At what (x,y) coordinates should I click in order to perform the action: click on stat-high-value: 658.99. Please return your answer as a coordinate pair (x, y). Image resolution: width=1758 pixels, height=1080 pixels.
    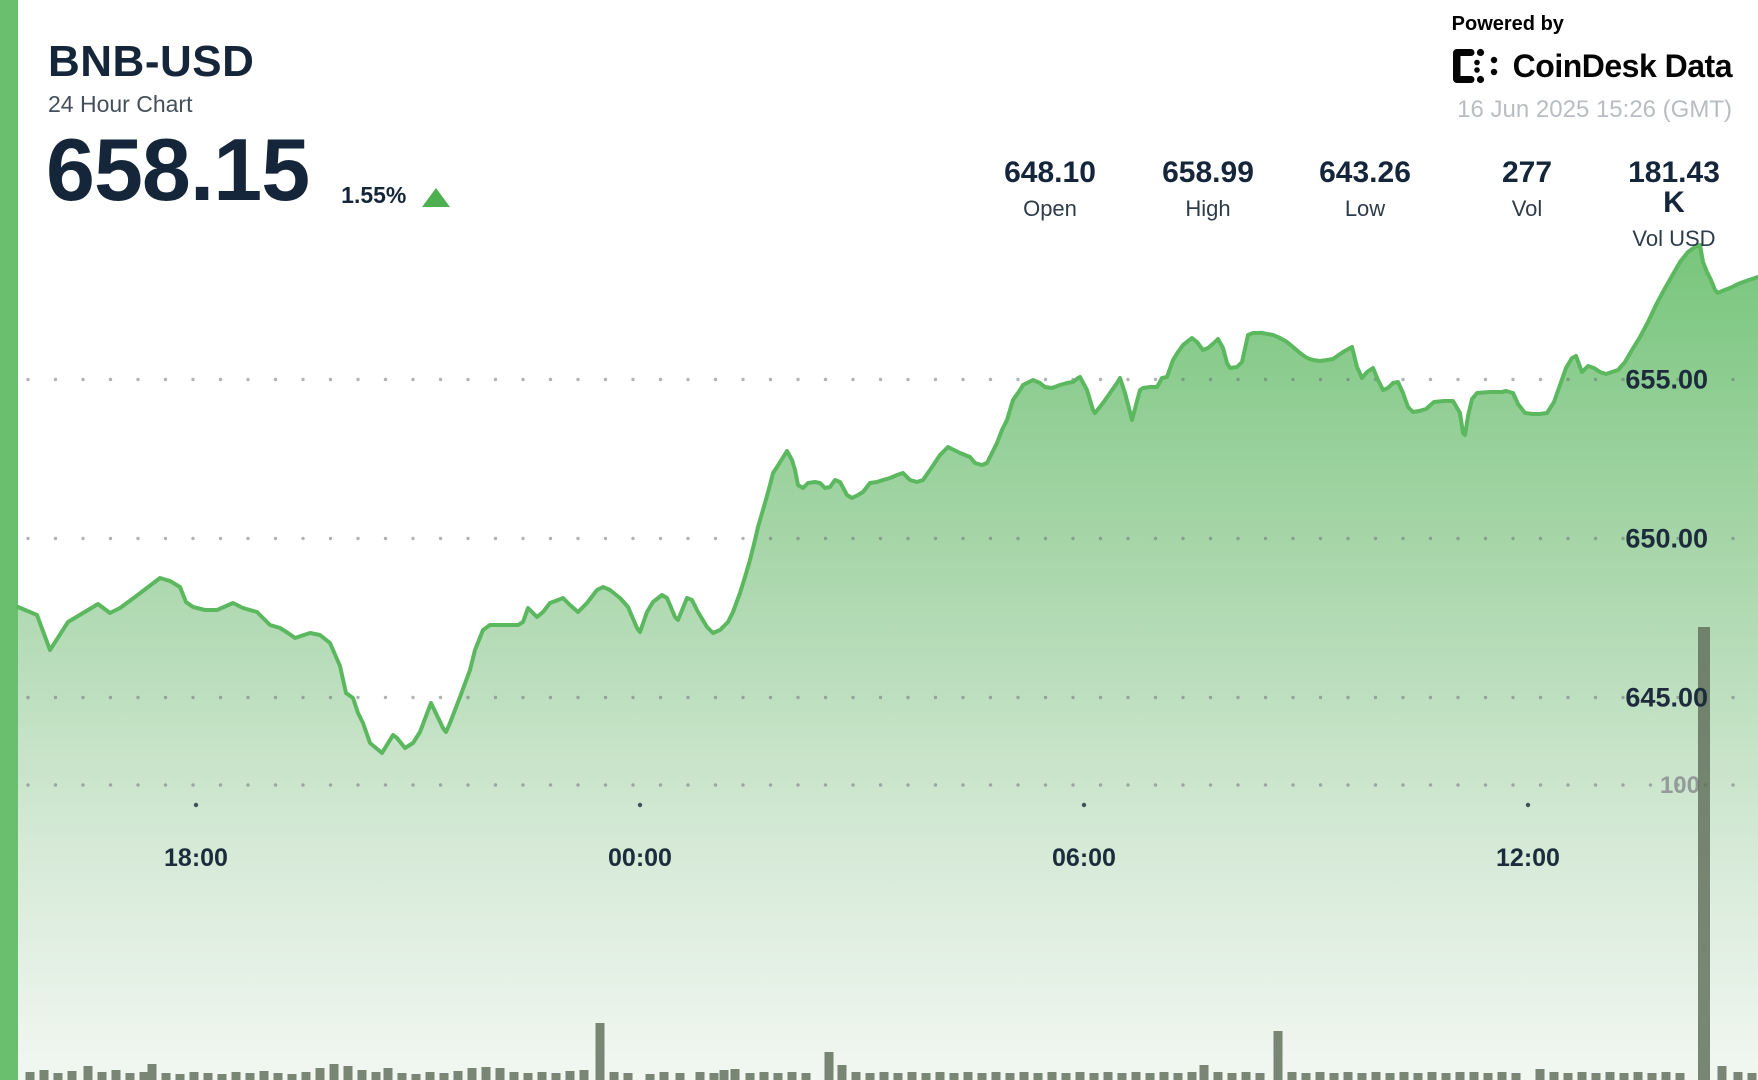
    Looking at the image, I should click on (1208, 172).